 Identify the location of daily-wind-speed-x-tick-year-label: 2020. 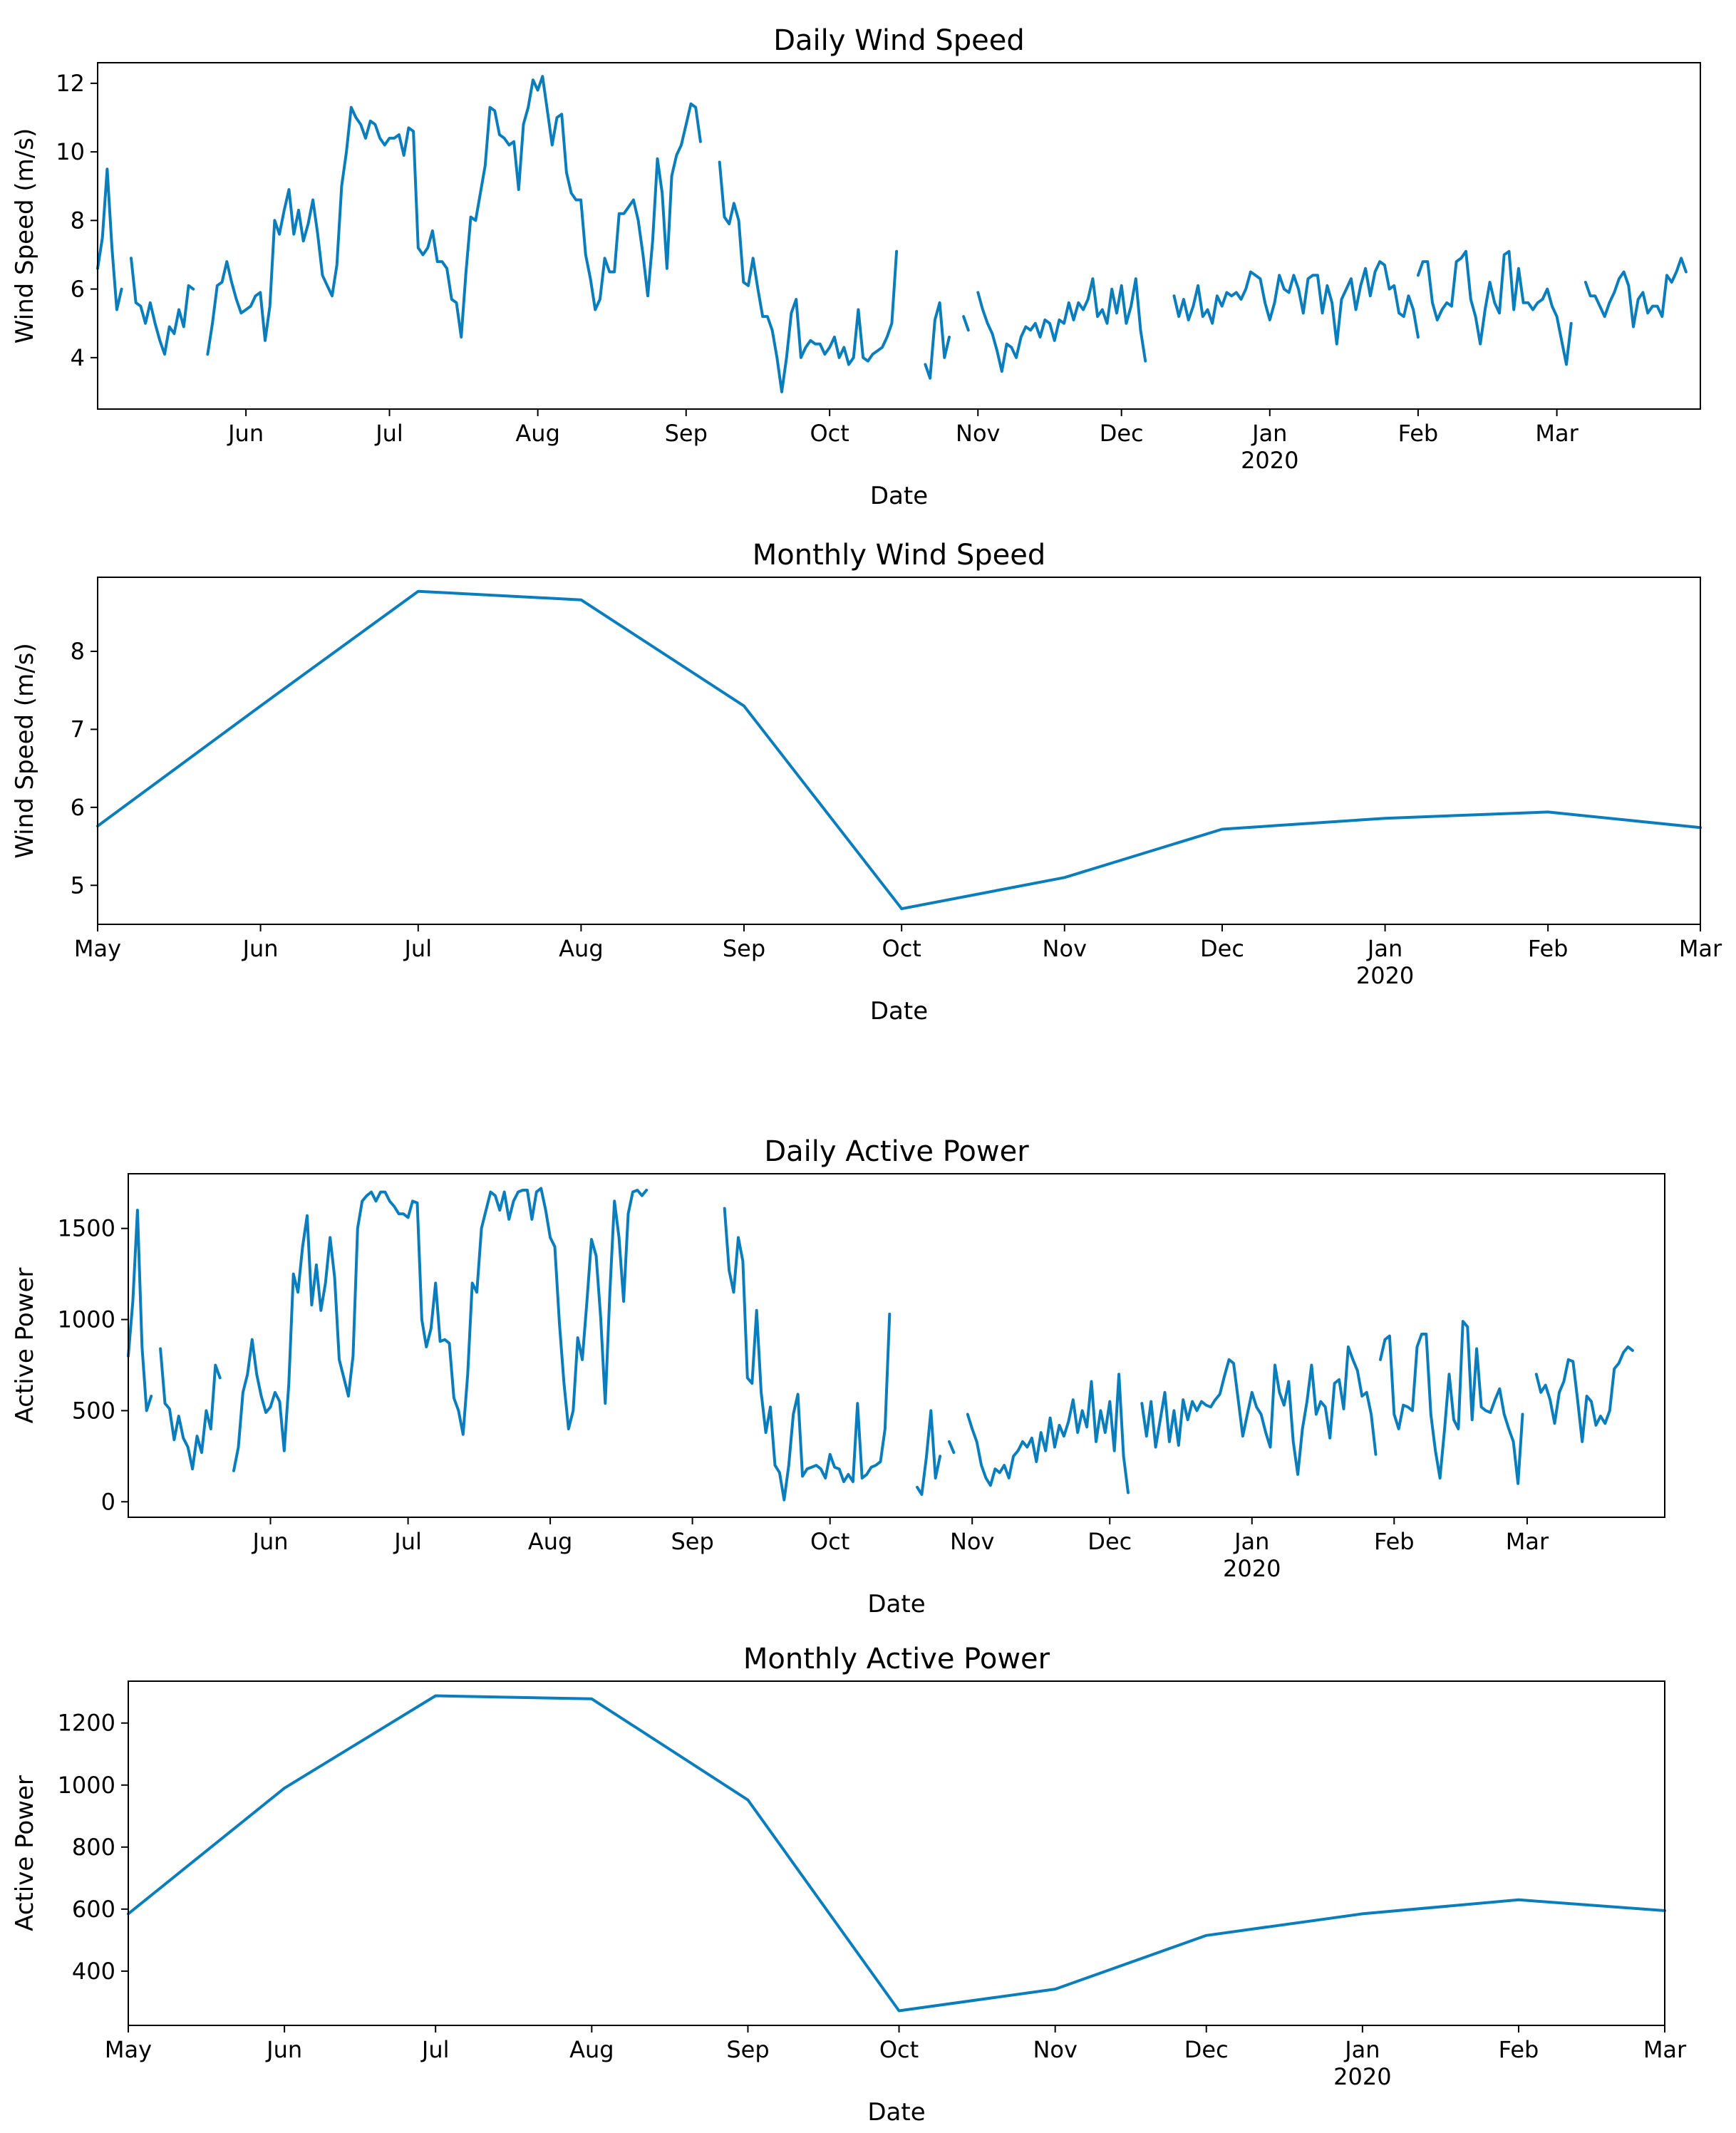
(1269, 460).